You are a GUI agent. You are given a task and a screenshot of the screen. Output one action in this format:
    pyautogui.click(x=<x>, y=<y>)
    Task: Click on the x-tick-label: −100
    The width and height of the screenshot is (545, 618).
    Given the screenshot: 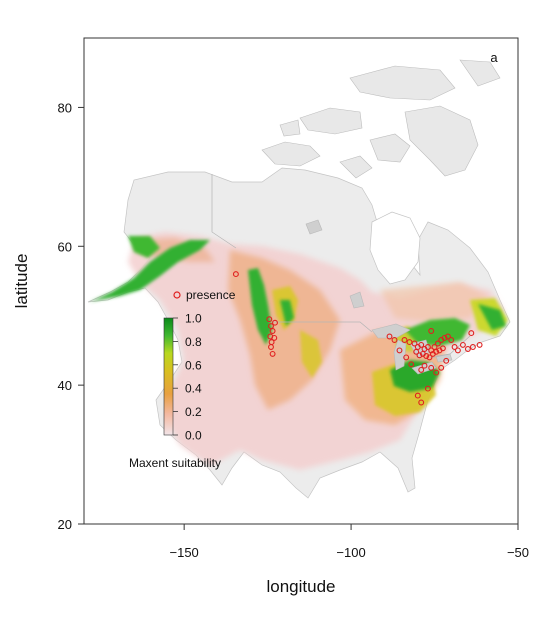 What is the action you would take?
    pyautogui.click(x=350, y=552)
    